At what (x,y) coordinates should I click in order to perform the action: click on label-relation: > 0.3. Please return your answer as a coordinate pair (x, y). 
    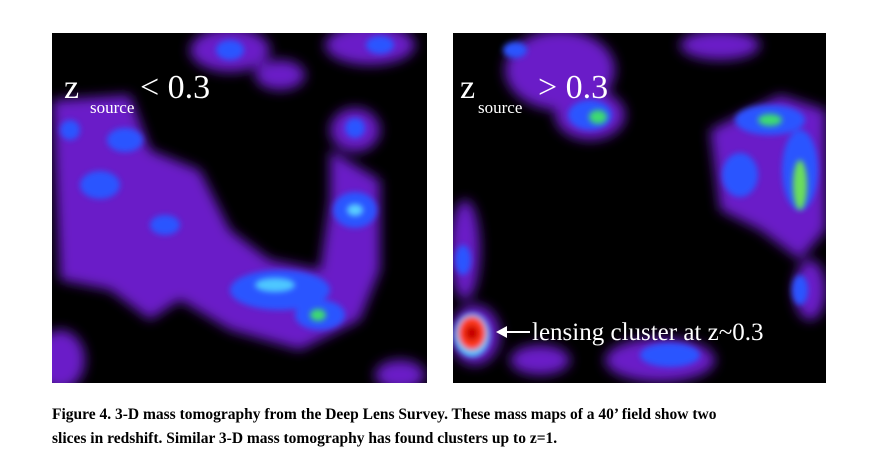
    Looking at the image, I should click on (573, 87).